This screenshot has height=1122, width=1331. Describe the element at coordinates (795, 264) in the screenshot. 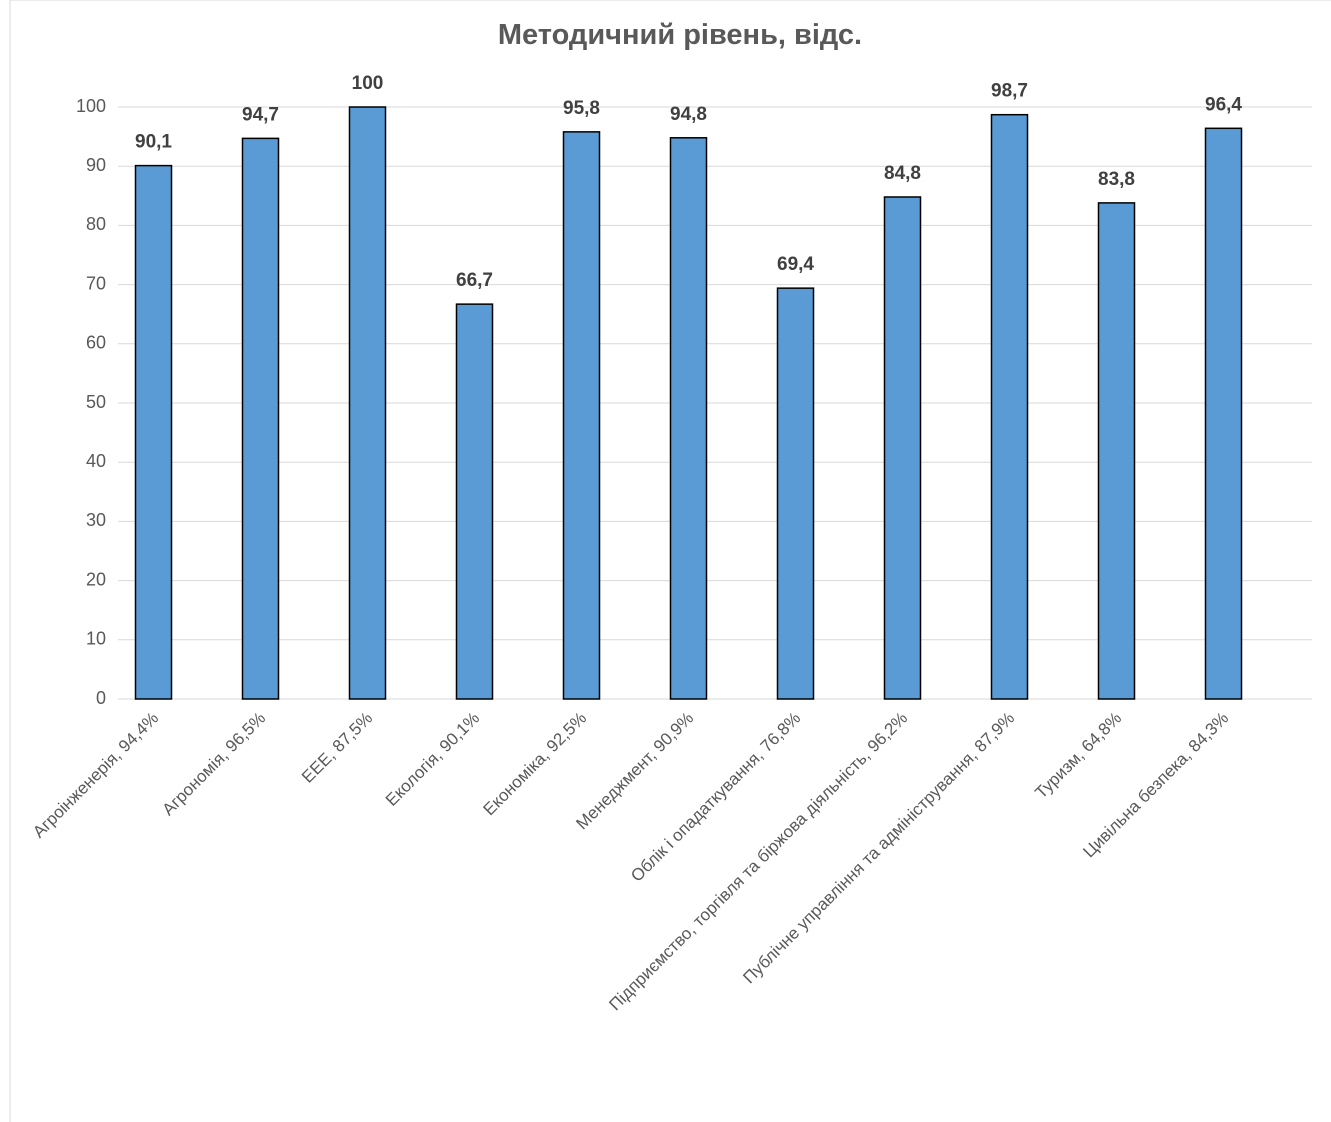

I see `value-label: 69,4` at that location.